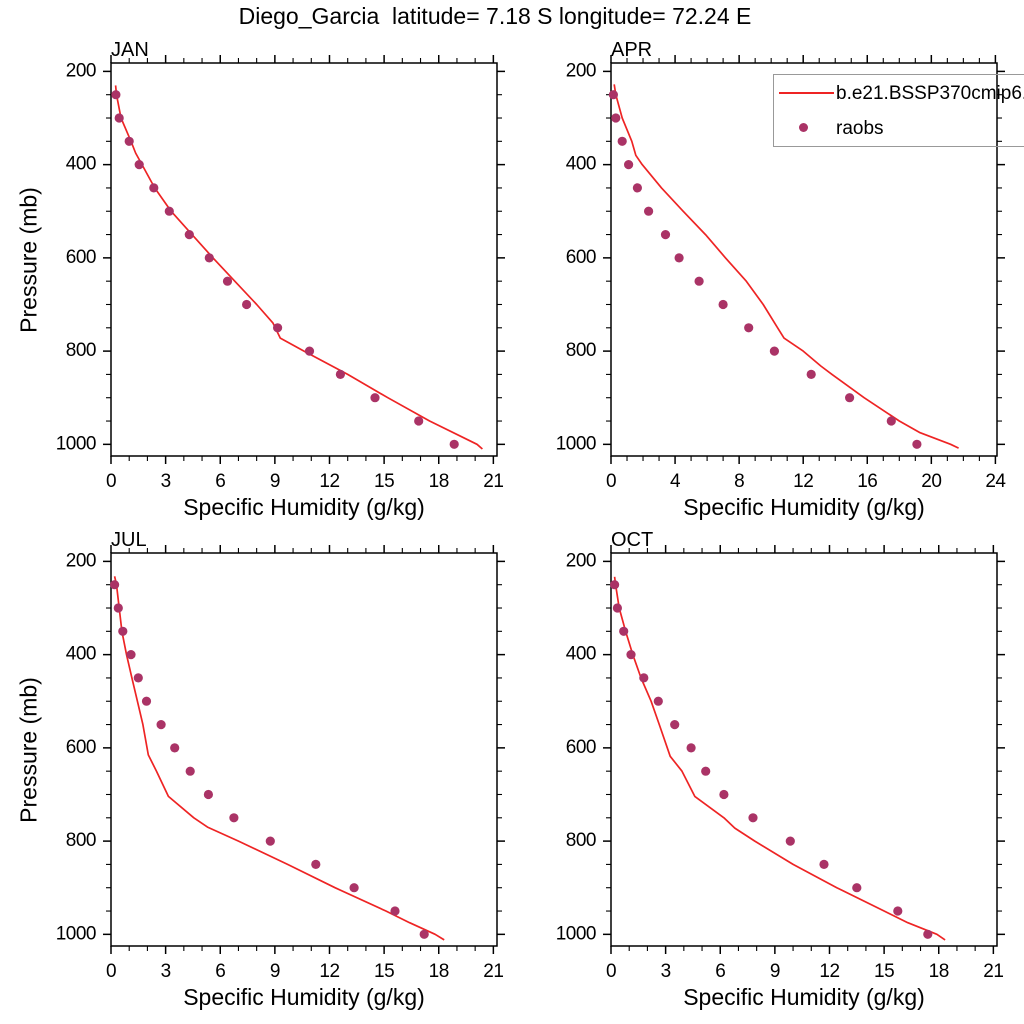  Describe the element at coordinates (28, 750) in the screenshot. I see `y-axis-title-jul: Pressure (mb)` at that location.